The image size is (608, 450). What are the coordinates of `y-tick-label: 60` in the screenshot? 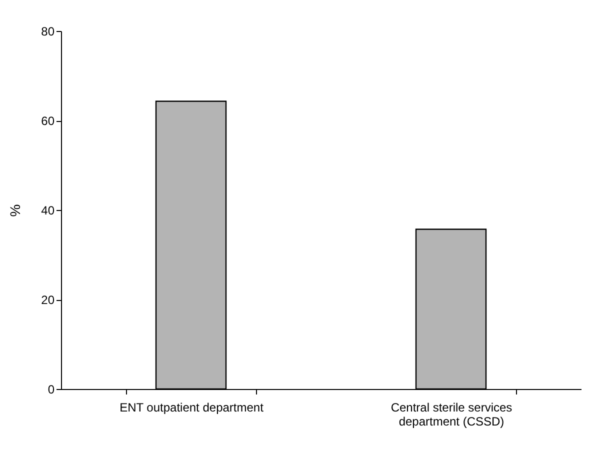 It's located at (48, 121).